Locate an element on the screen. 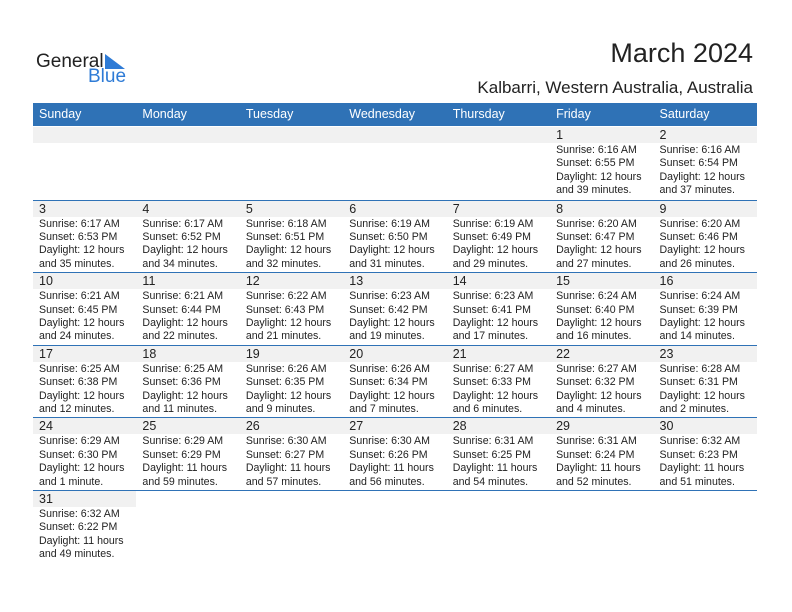 The height and width of the screenshot is (612, 792). day-number: 8 is located at coordinates (602, 208).